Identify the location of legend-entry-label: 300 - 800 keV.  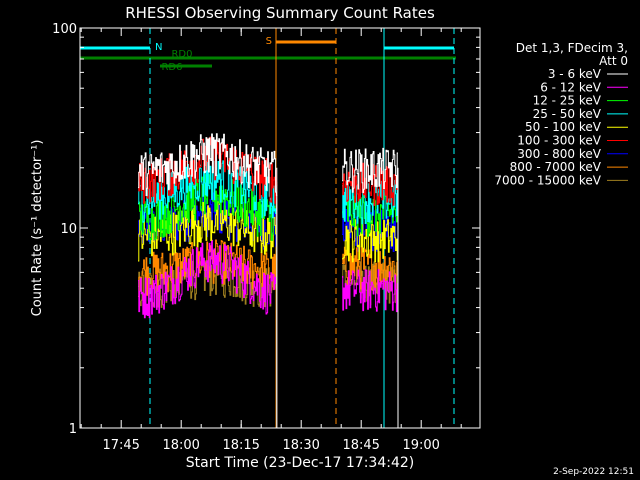
(559, 154).